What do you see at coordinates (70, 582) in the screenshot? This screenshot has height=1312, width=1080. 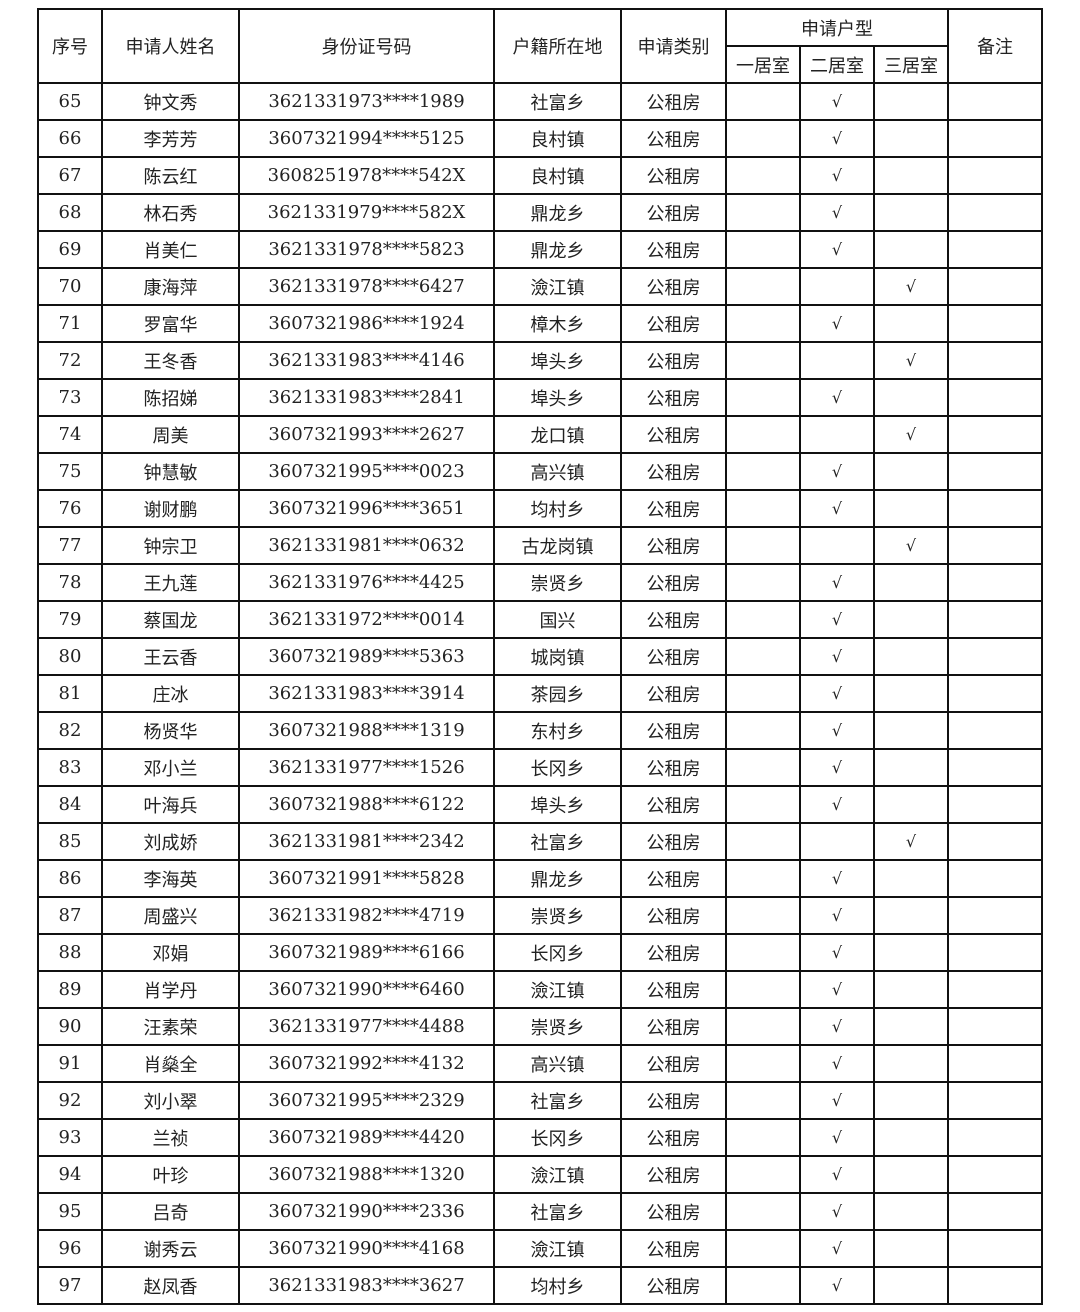 I see `cell-seq: 78` at bounding box center [70, 582].